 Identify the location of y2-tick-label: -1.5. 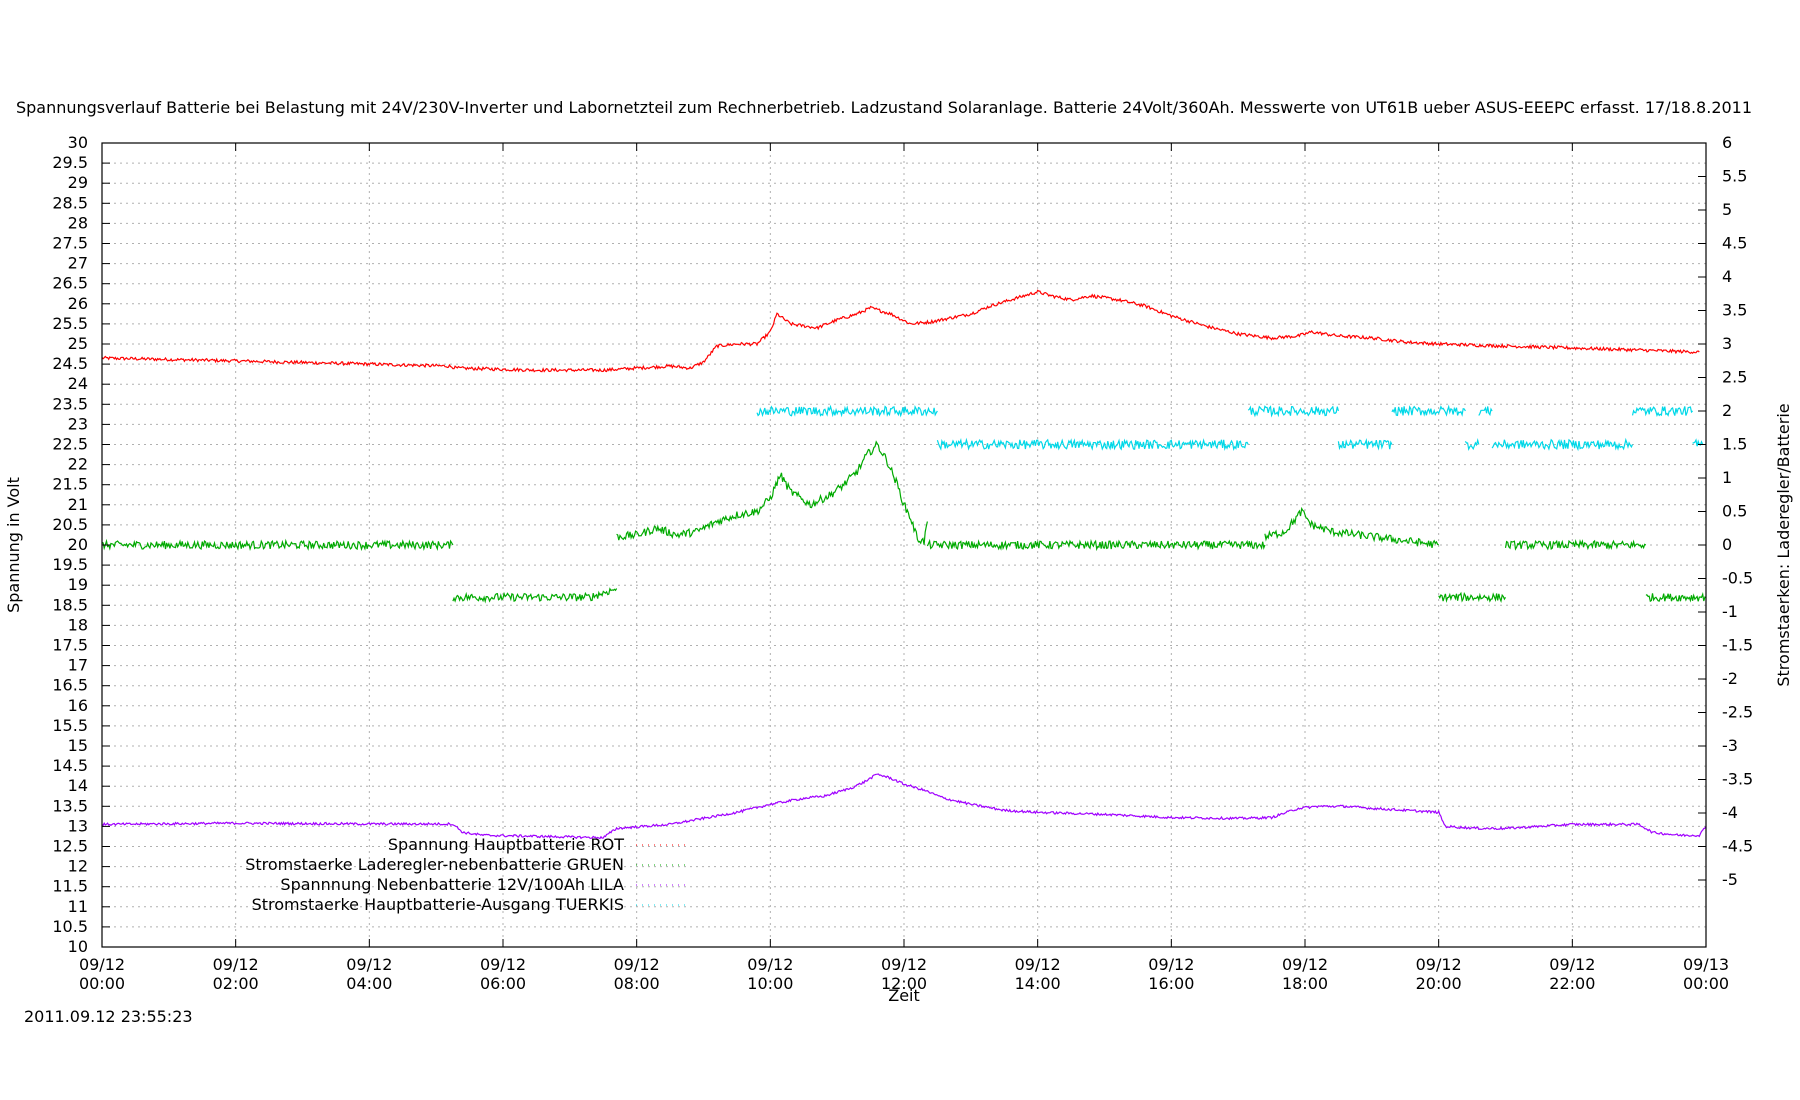
(1737, 645).